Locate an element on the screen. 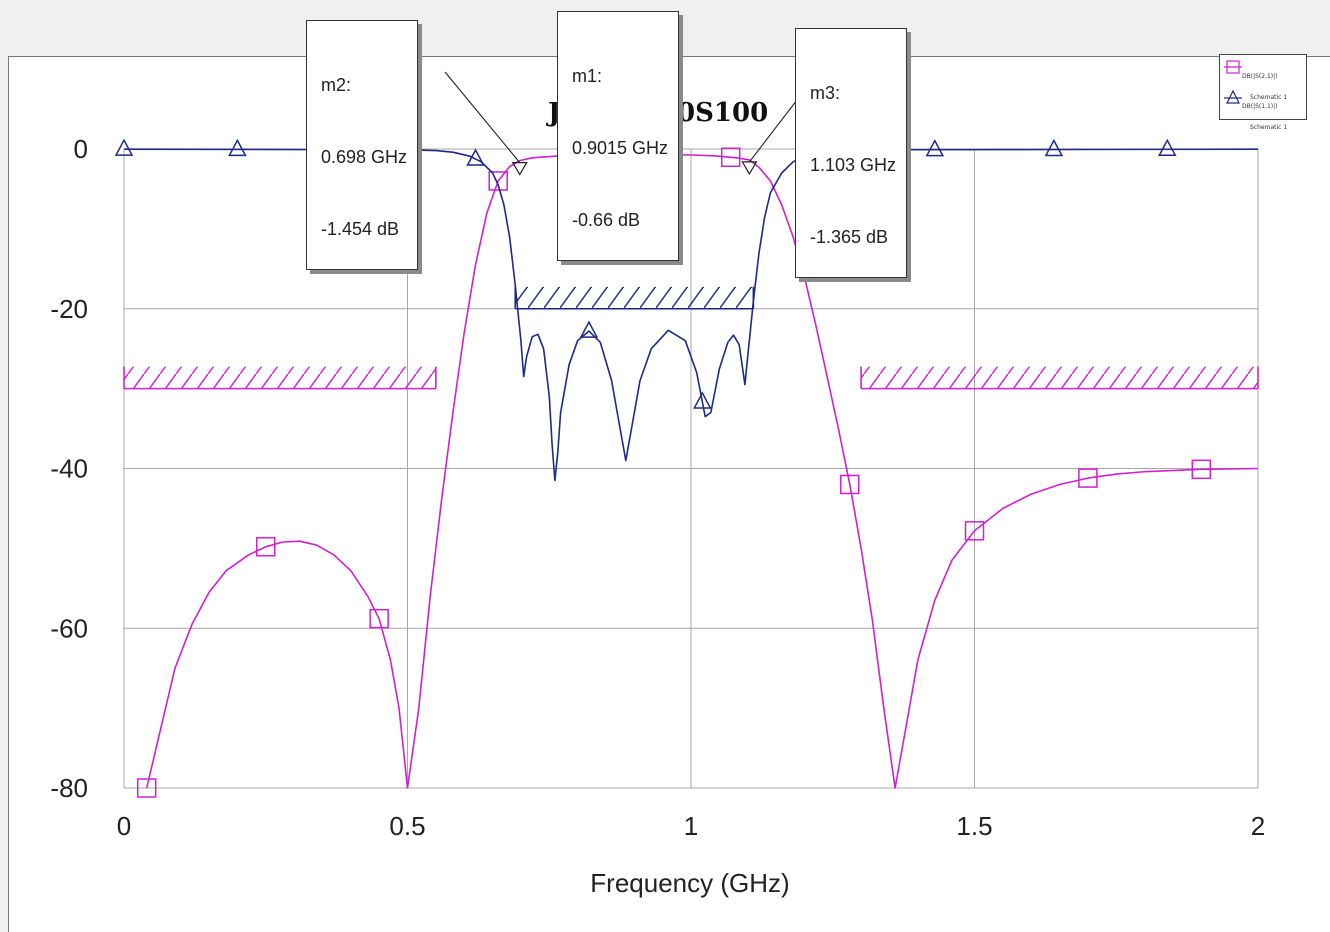 The width and height of the screenshot is (1330, 932). legend-square-icon is located at coordinates (1233, 67).